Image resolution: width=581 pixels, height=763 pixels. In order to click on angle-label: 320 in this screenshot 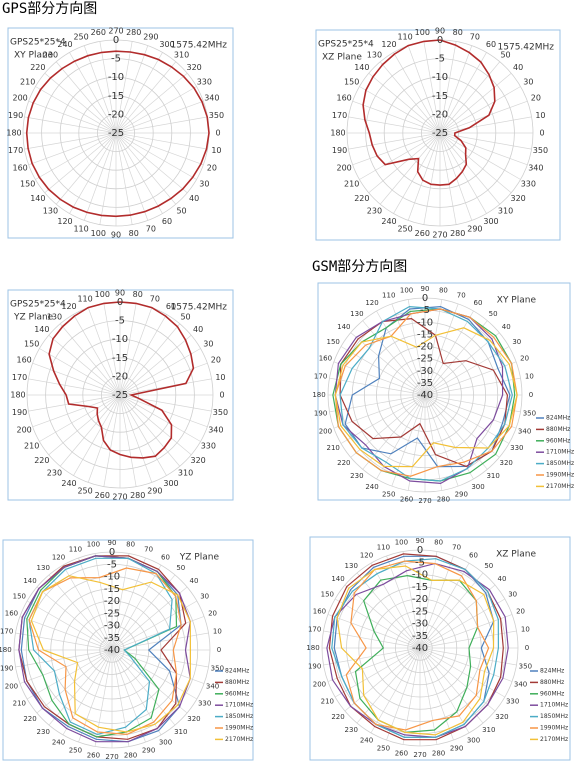, I will do `click(193, 719)`.